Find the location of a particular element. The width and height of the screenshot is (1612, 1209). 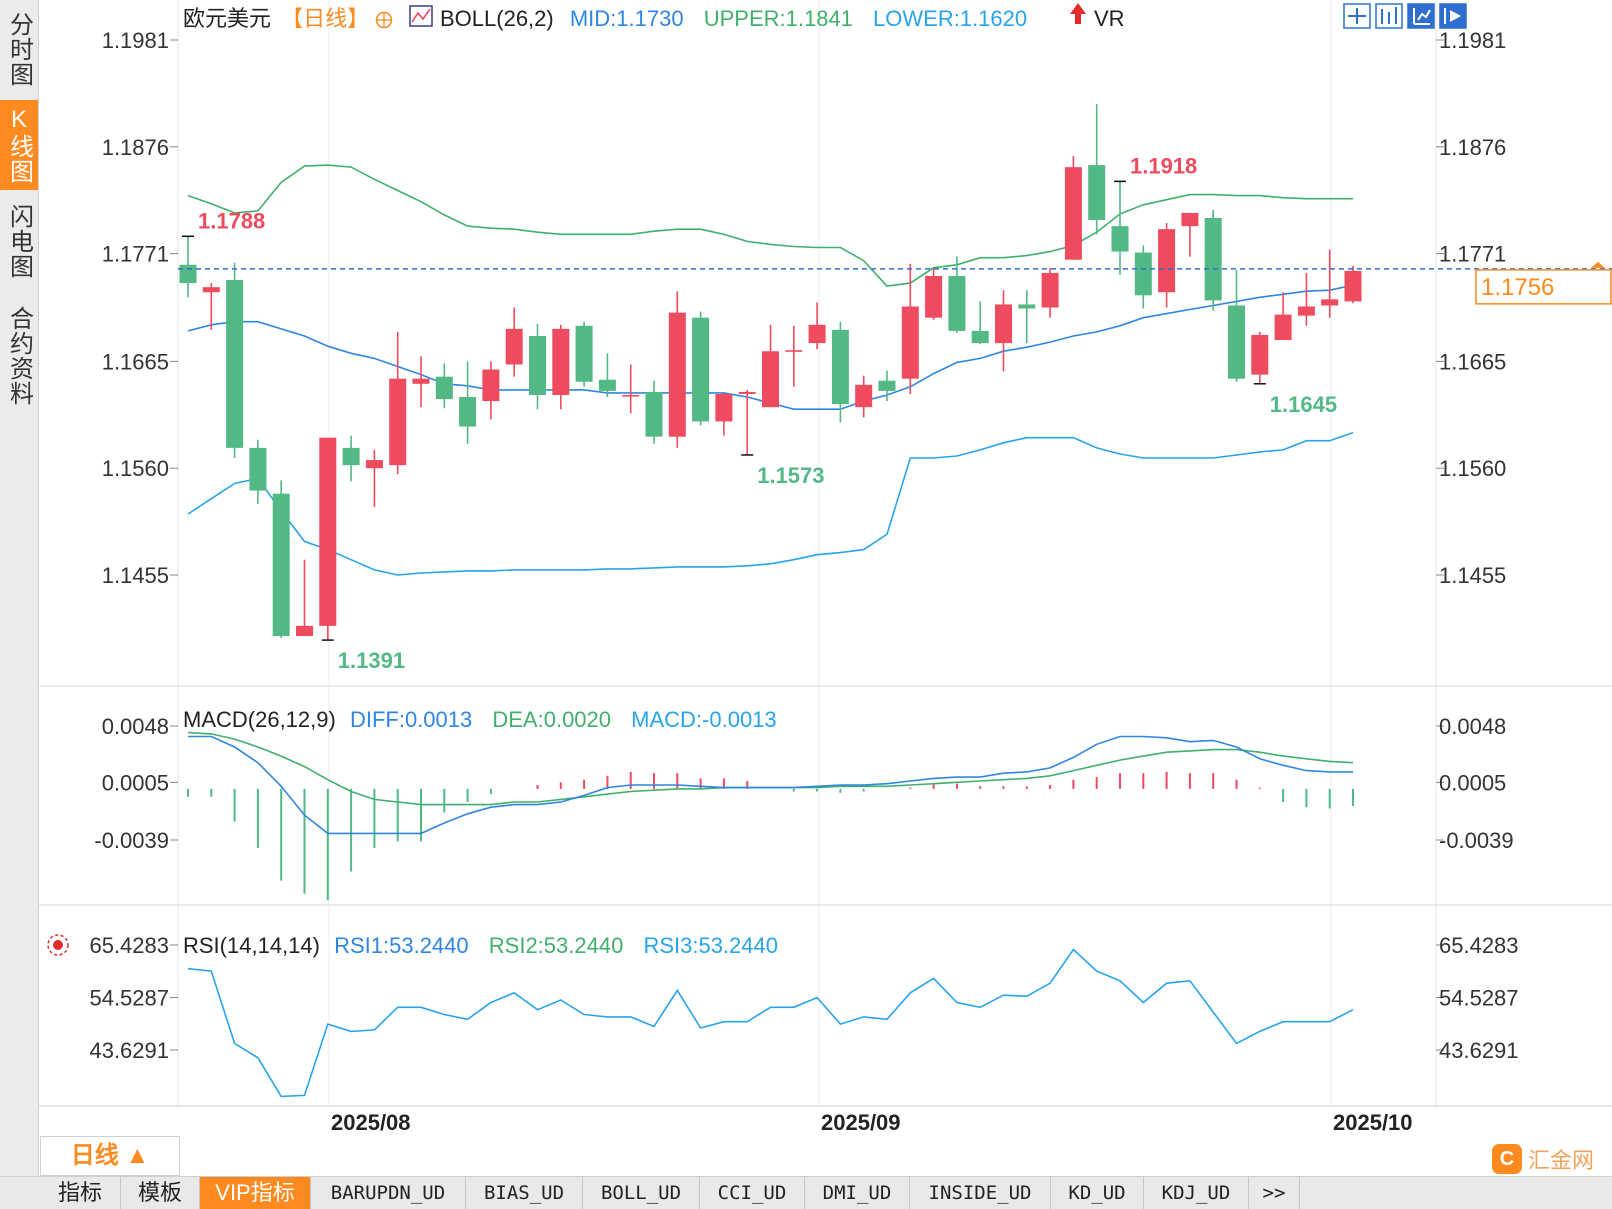

rsi-y-tick-left: 54.5287 is located at coordinates (129, 998).